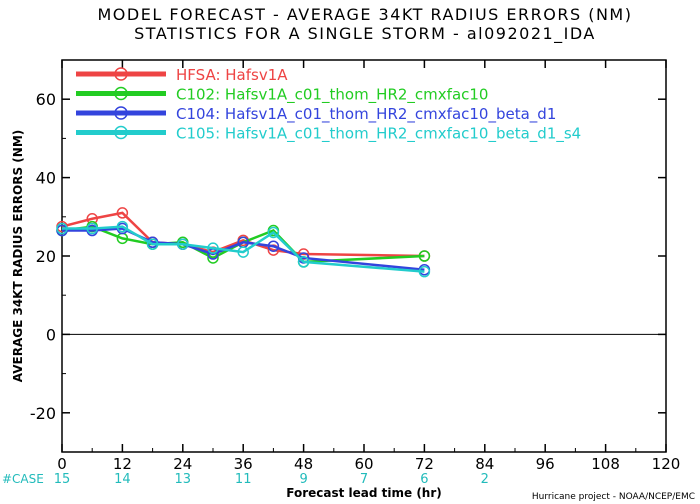 This screenshot has width=700, height=504. I want to click on x-tick-label: 120, so click(666, 464).